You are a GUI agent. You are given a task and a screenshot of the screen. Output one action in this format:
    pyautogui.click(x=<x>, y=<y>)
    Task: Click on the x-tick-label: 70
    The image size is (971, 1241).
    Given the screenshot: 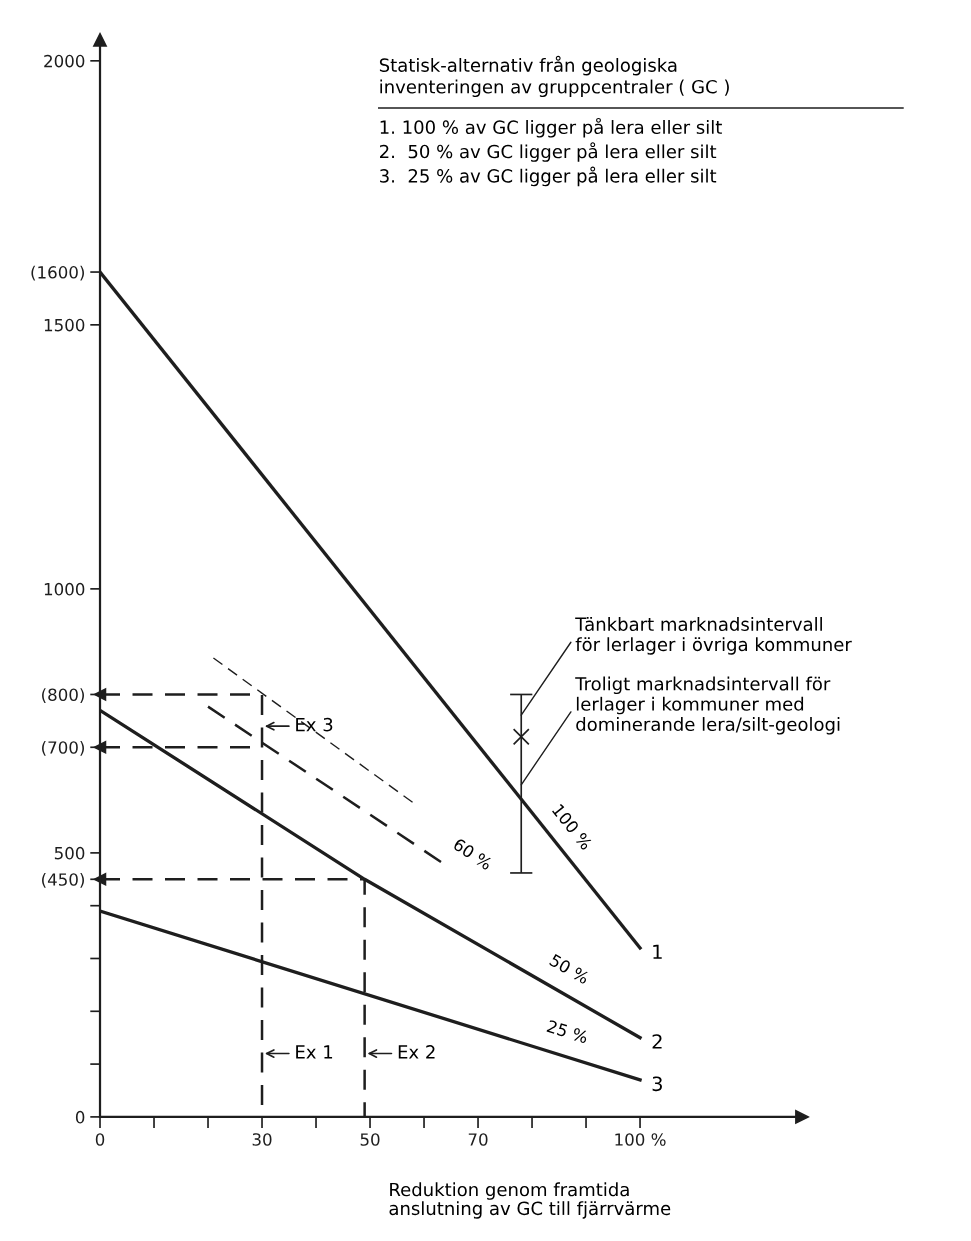 What is the action you would take?
    pyautogui.click(x=478, y=1139)
    